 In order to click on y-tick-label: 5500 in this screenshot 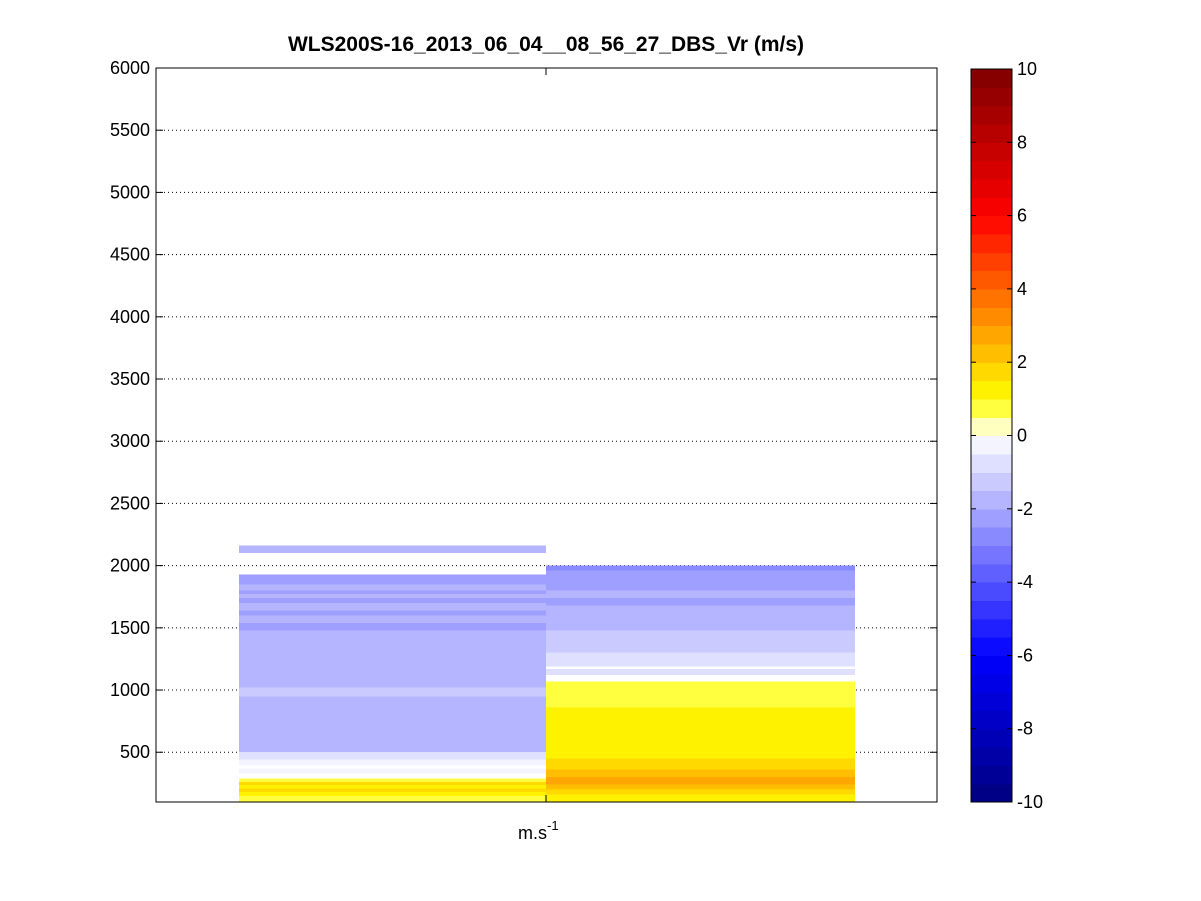, I will do `click(130, 130)`.